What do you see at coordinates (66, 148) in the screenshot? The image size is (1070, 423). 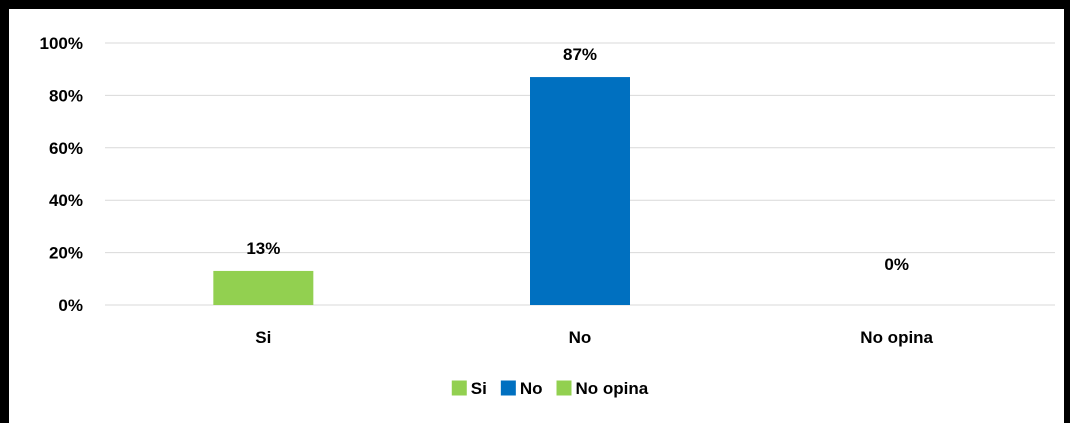 I see `y-tick-label: 60%` at bounding box center [66, 148].